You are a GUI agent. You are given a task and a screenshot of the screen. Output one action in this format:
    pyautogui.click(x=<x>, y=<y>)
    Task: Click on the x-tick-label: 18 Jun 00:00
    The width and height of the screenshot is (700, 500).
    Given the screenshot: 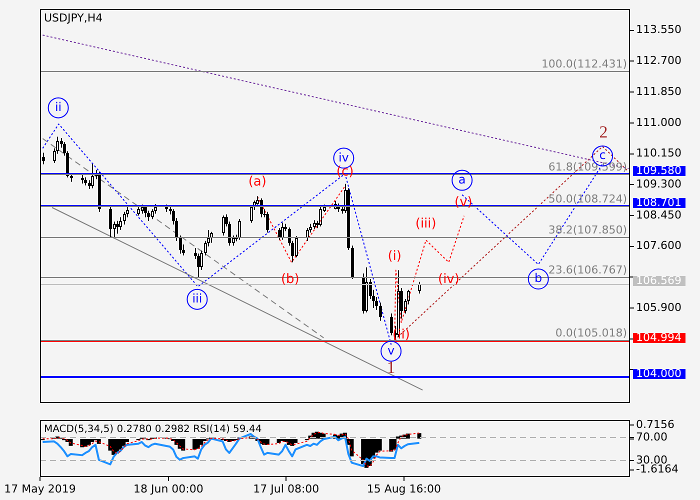 What is the action you would take?
    pyautogui.click(x=168, y=489)
    